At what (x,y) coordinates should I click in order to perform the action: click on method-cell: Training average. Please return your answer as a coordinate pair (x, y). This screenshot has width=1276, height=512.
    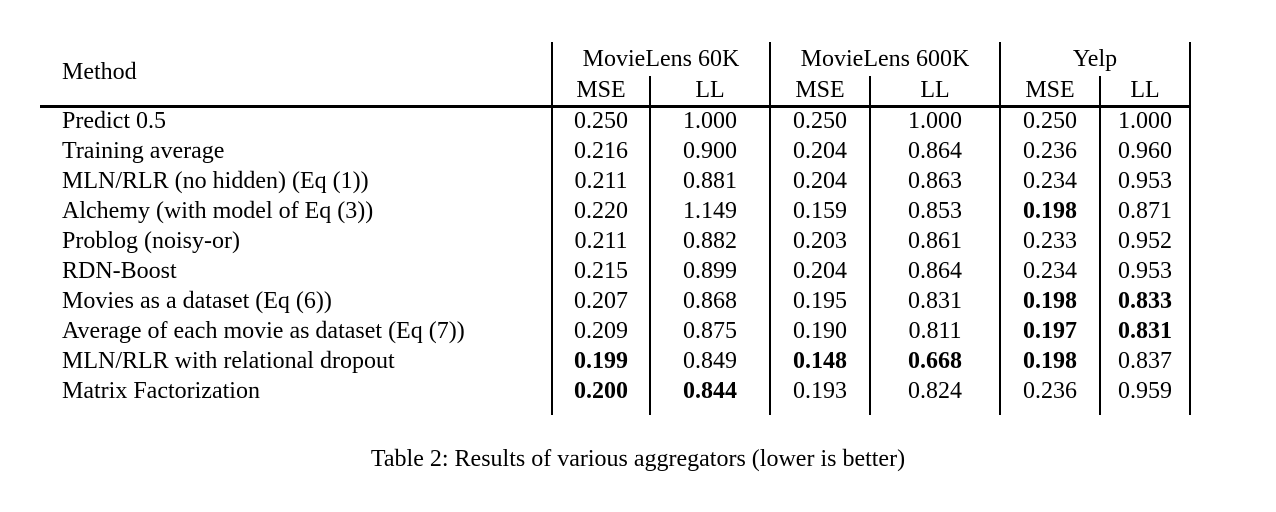
    Looking at the image, I should click on (296, 151).